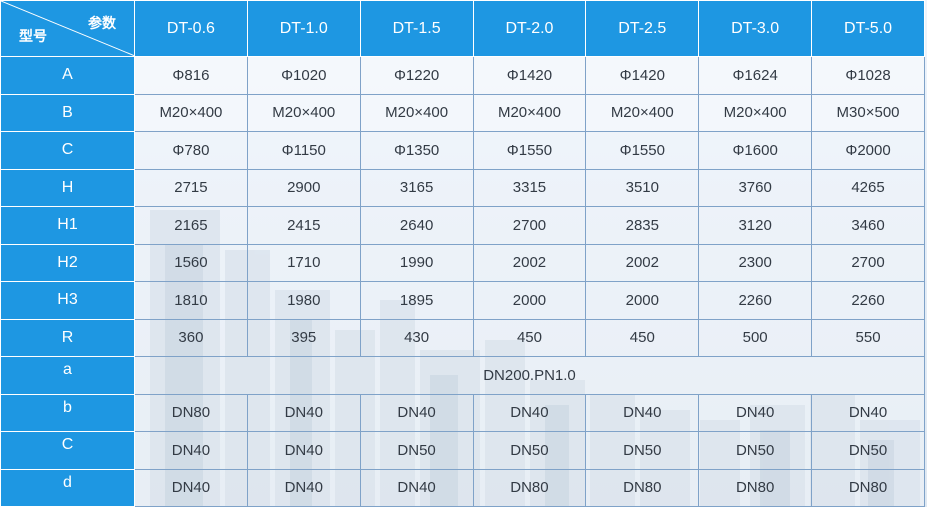  What do you see at coordinates (67, 487) in the screenshot?
I see `row-label: d` at bounding box center [67, 487].